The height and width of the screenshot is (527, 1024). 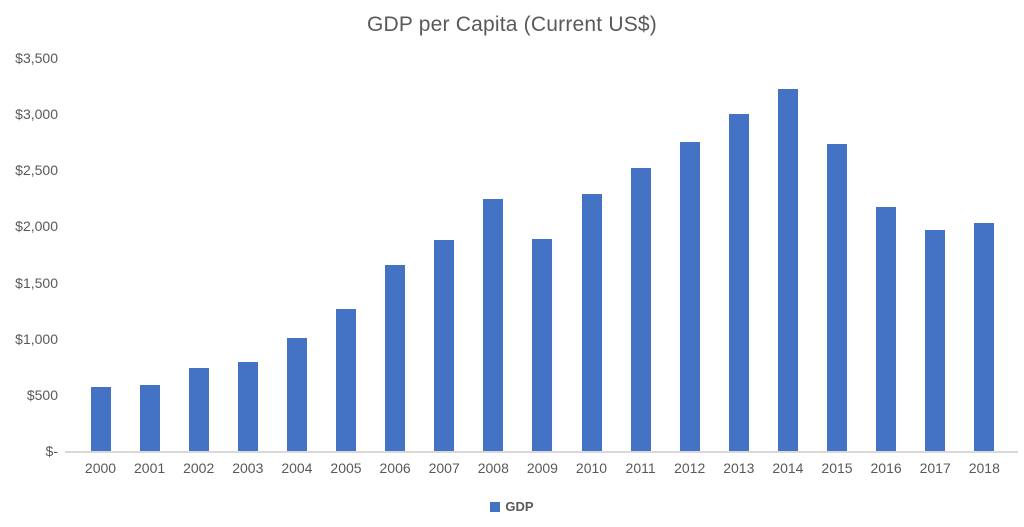 What do you see at coordinates (444, 345) in the screenshot?
I see `bar-2007` at bounding box center [444, 345].